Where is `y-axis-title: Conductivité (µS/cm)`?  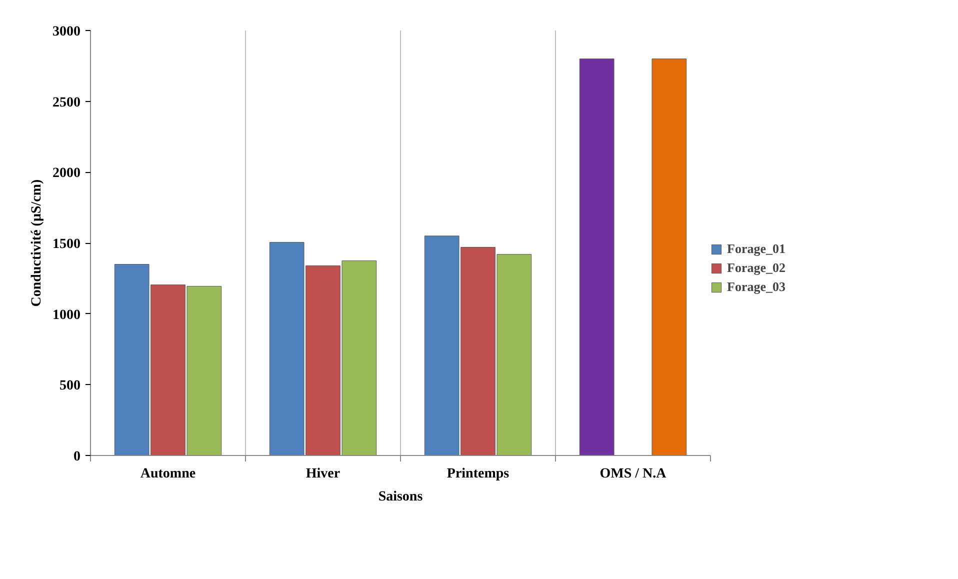
y-axis-title: Conductivité (µS/cm) is located at coordinates (37, 242).